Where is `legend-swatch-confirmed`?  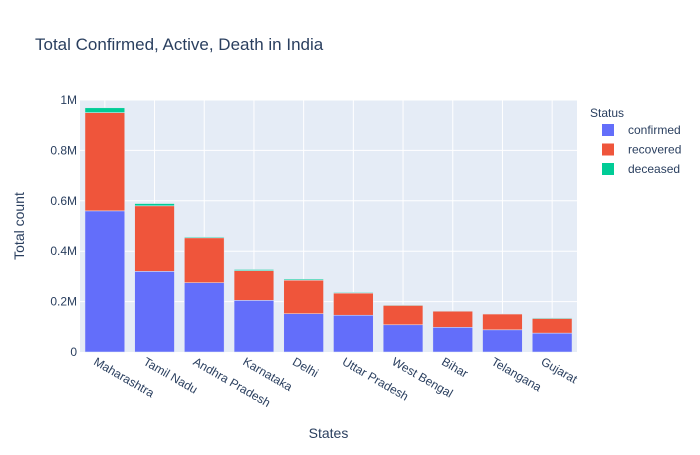 legend-swatch-confirmed is located at coordinates (608, 130).